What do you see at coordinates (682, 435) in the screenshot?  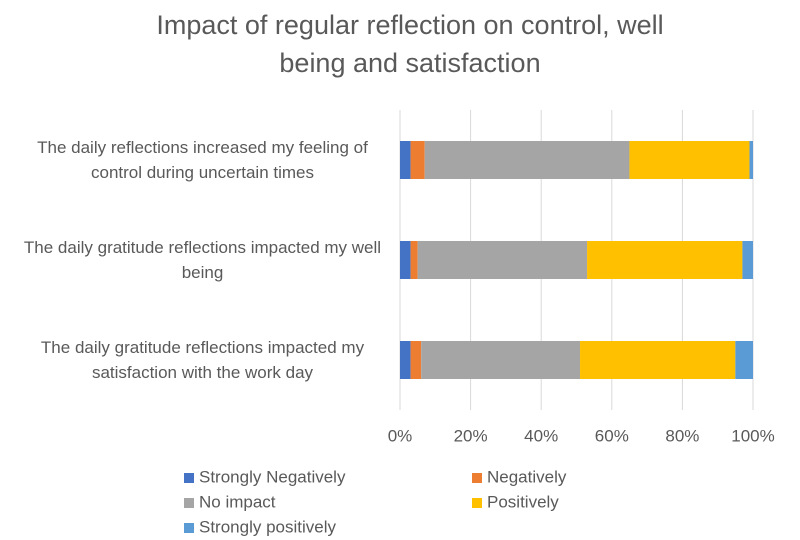 I see `x-tick-label: 80%` at bounding box center [682, 435].